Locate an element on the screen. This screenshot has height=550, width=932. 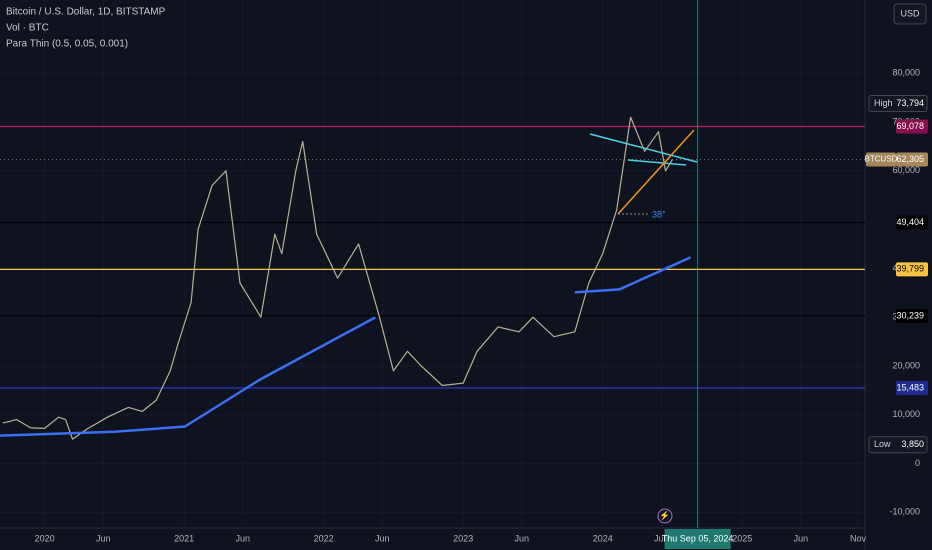
level-value: 30,239 is located at coordinates (910, 315).